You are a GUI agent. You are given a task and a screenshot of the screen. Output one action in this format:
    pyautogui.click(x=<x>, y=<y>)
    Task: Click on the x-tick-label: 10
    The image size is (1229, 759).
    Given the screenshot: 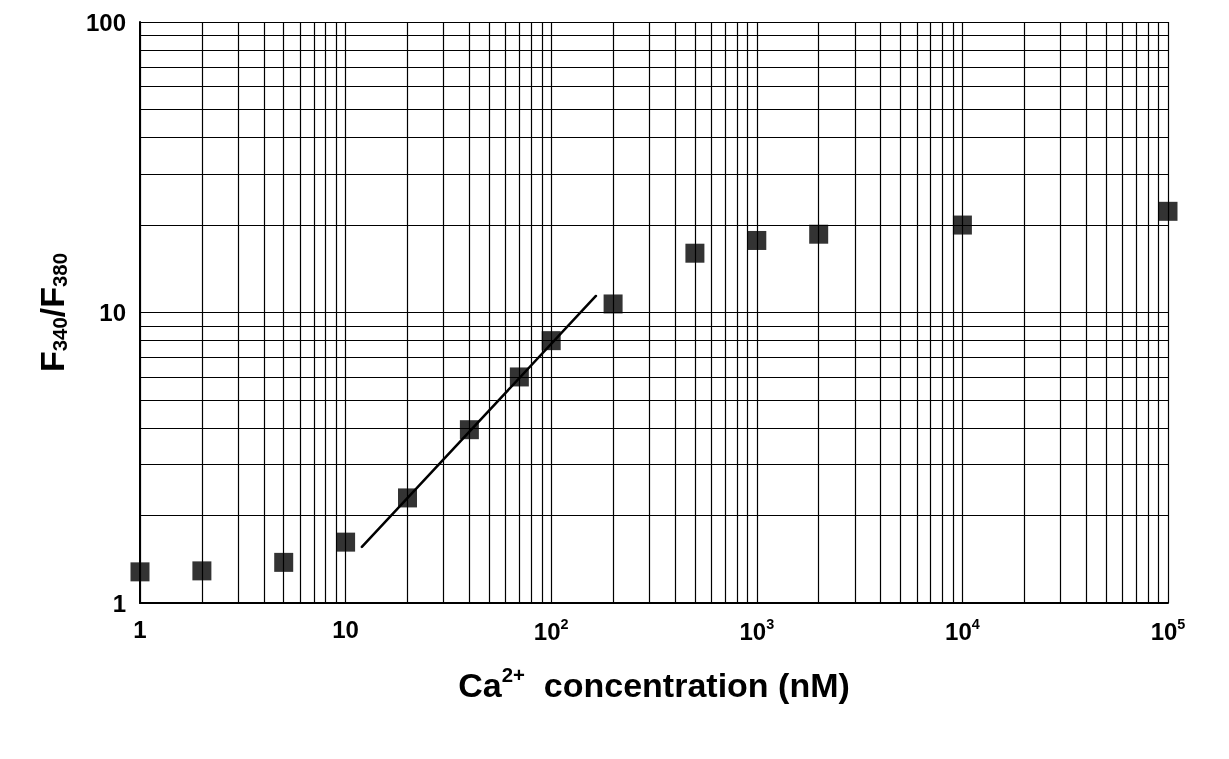 What is the action you would take?
    pyautogui.click(x=345, y=629)
    